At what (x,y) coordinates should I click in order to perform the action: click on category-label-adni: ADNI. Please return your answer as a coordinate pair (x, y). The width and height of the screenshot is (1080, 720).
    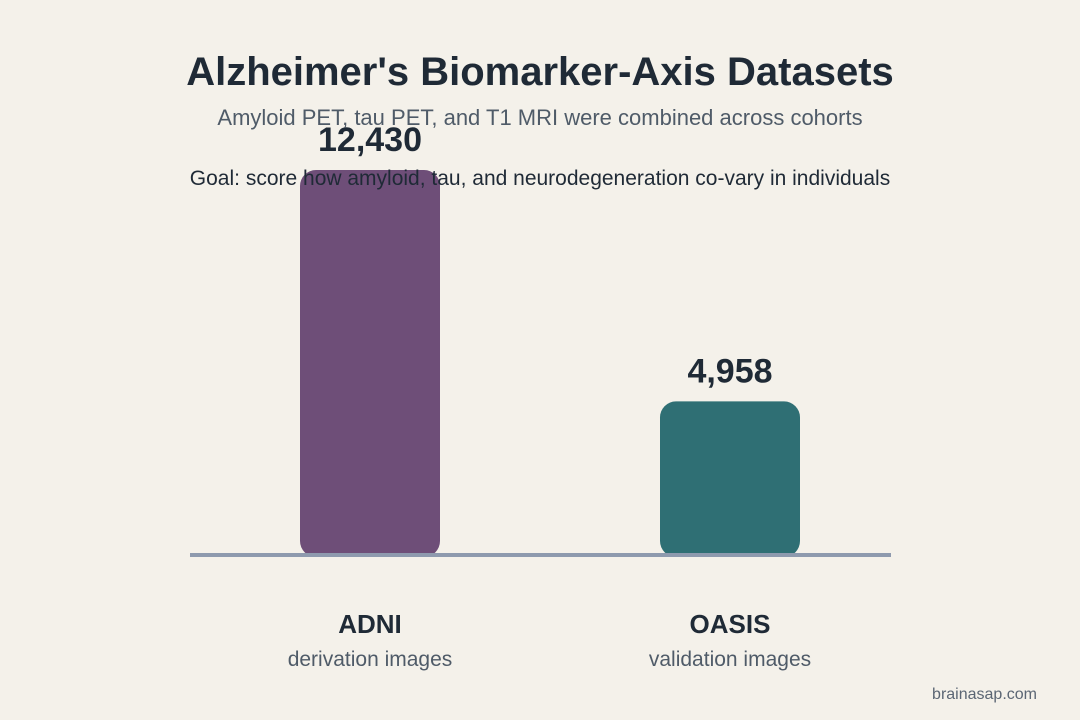
    Looking at the image, I should click on (370, 624).